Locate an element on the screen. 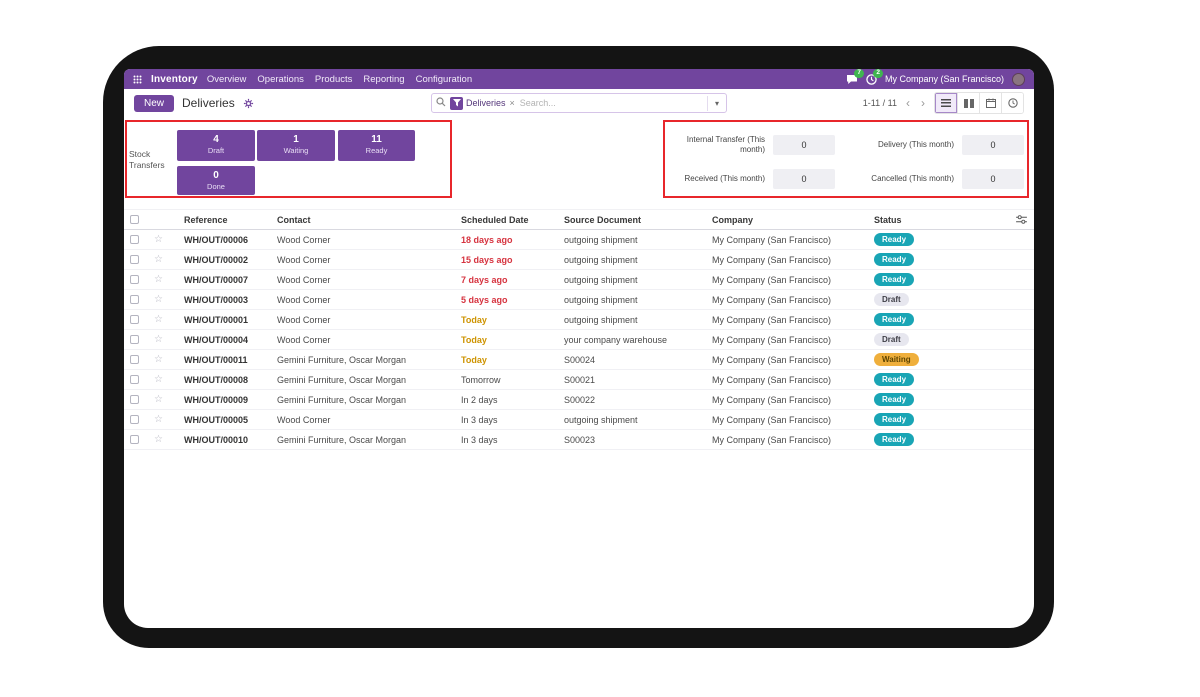  menu-item: Operations is located at coordinates (280, 79).